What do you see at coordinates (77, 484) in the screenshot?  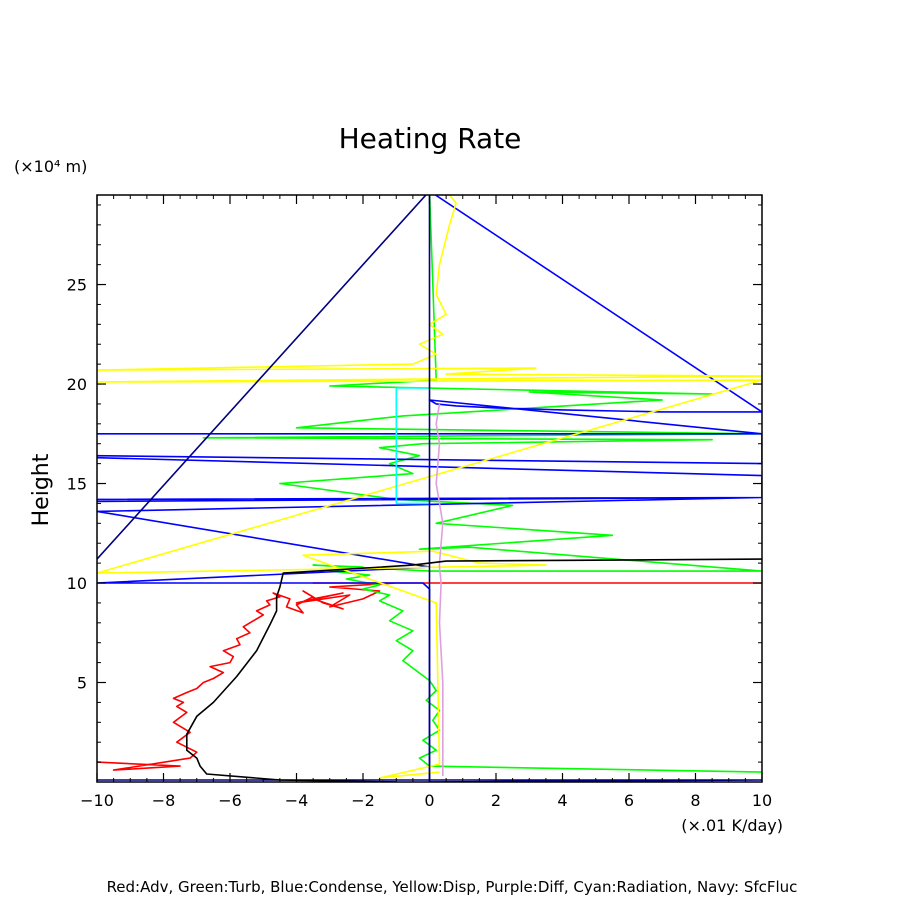 I see `y-tick-label: 15` at bounding box center [77, 484].